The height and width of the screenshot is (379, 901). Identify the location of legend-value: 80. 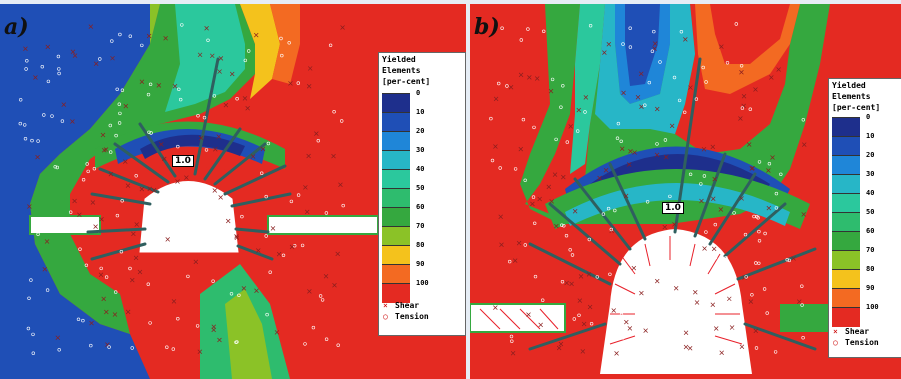
(420, 245).